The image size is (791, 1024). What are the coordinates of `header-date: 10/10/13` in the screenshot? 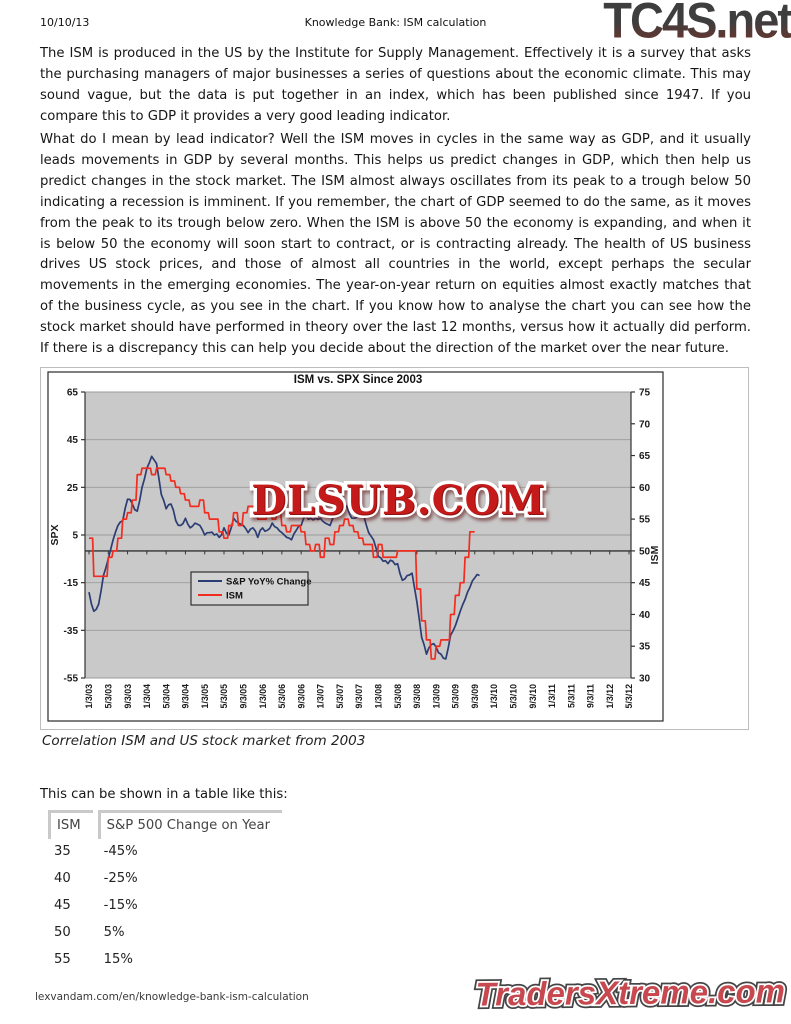 It's located at (65, 22).